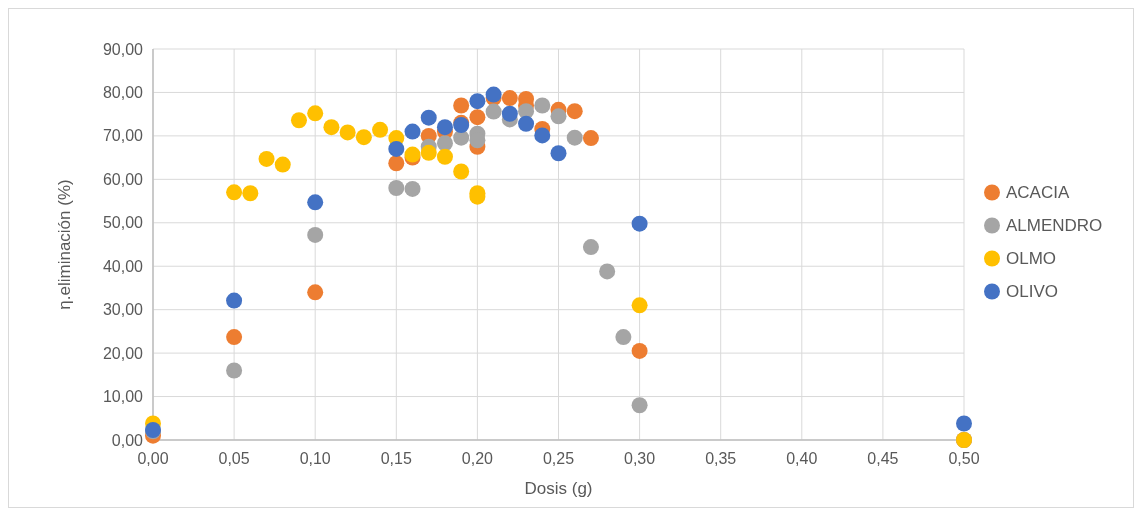 The width and height of the screenshot is (1142, 513). I want to click on x-tick-label: 0,05, so click(234, 458).